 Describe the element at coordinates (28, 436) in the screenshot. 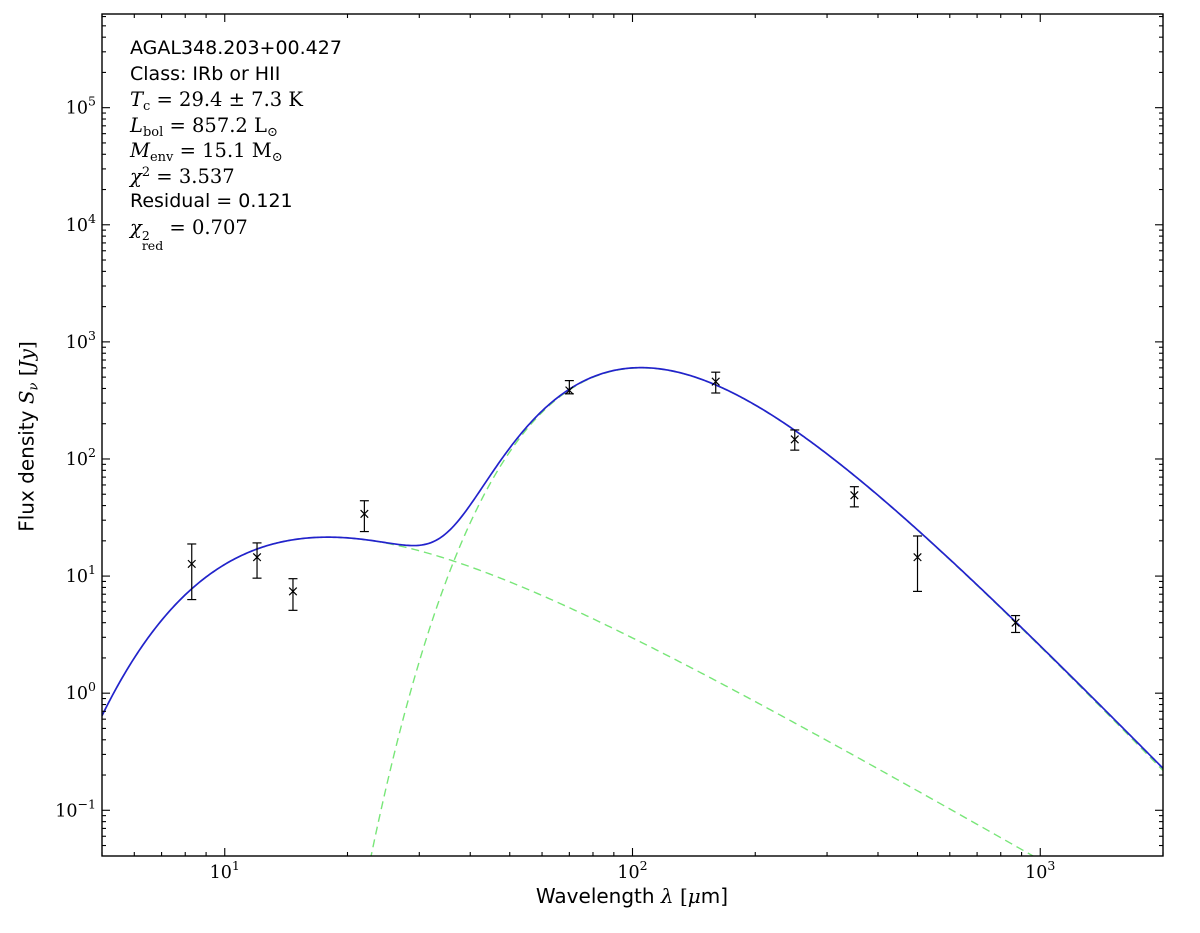

I see `y-axis-label: Flux density Sν [Jy]` at that location.